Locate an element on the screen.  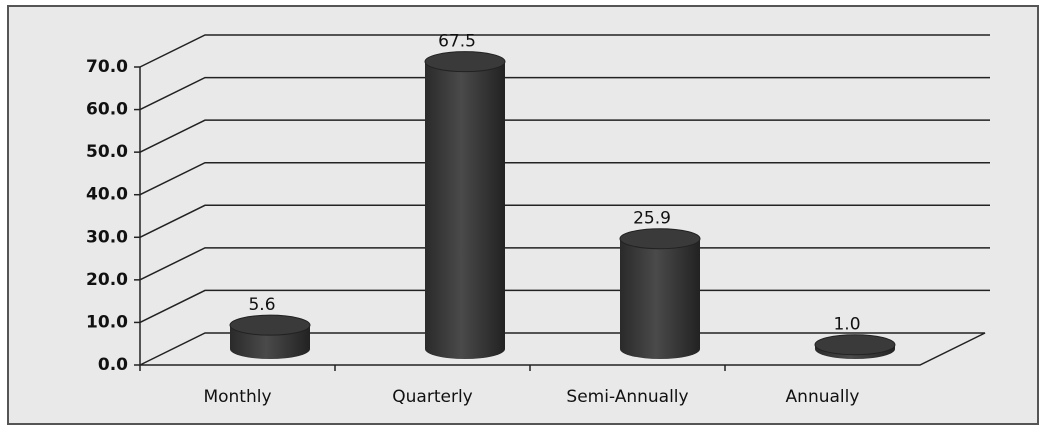
data-label: 25.9 is located at coordinates (652, 219).